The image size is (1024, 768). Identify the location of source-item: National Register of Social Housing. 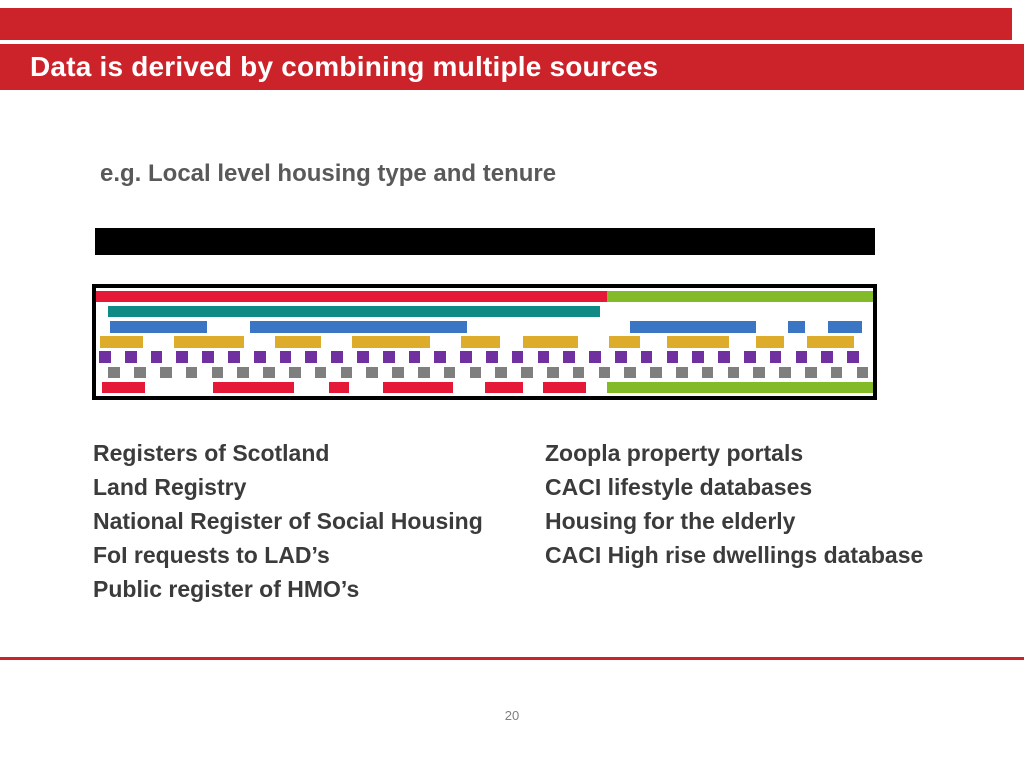
(288, 521).